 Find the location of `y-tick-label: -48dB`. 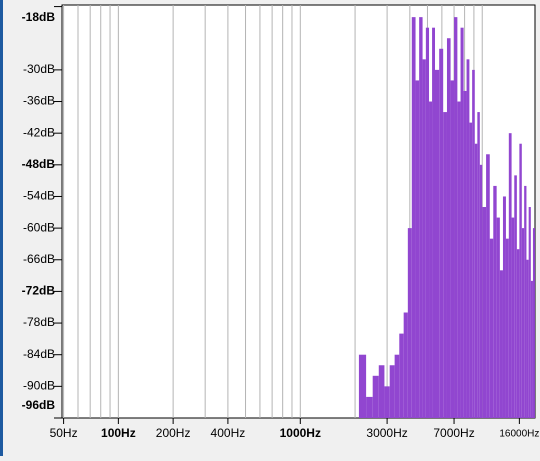

y-tick-label: -48dB is located at coordinates (39, 164).